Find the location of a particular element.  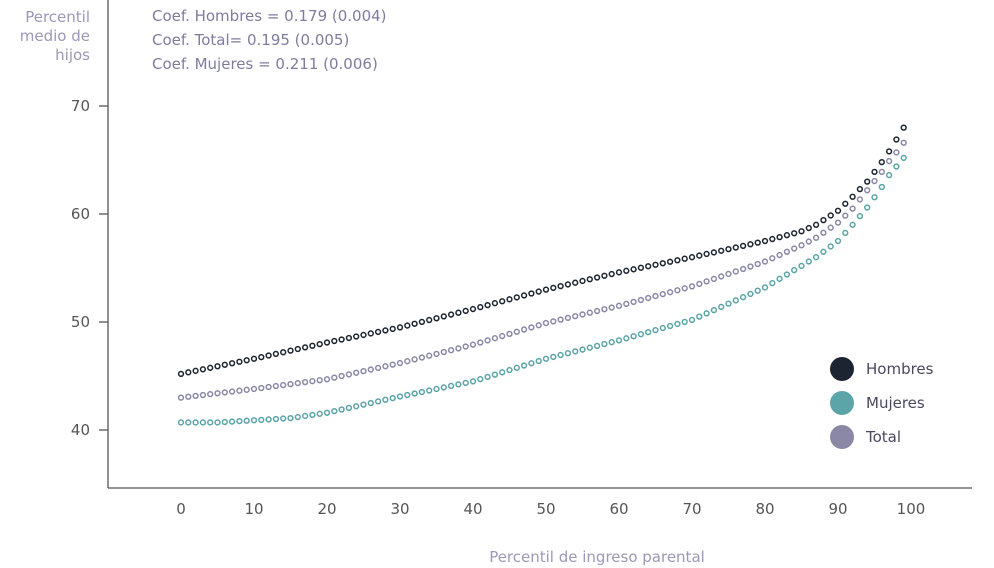

x-tick-label: 90 is located at coordinates (837, 509).